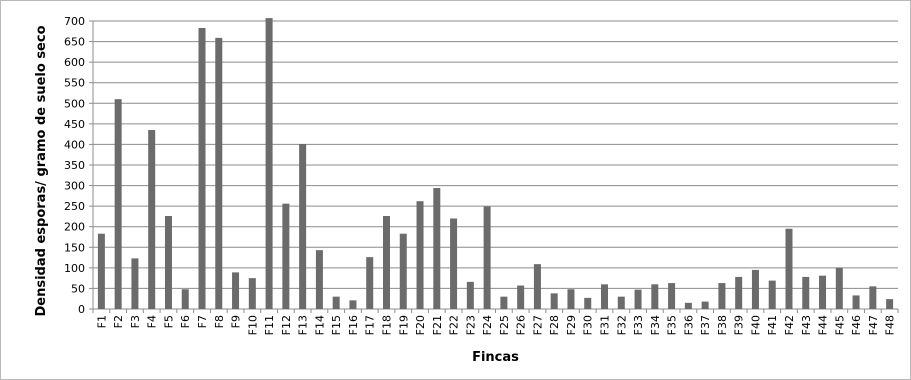  I want to click on x-tick-label: F41, so click(772, 325).